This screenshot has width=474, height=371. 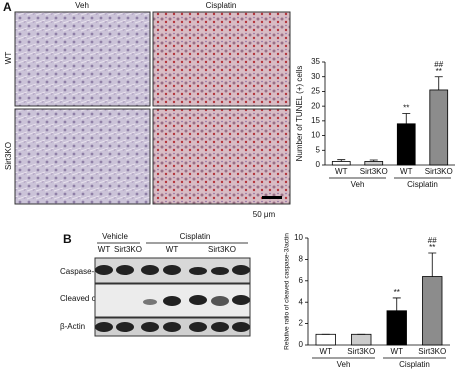 I want to click on y-tick-label: 8, so click(x=301, y=259).